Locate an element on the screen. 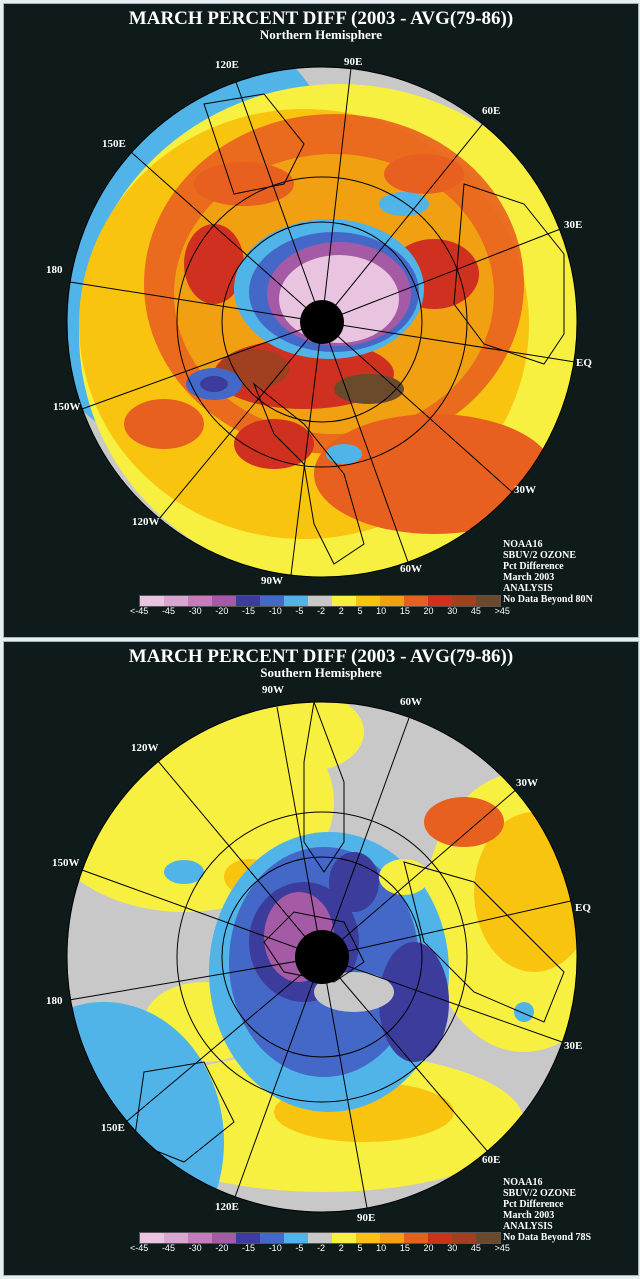  no-data-pole is located at coordinates (322, 957).